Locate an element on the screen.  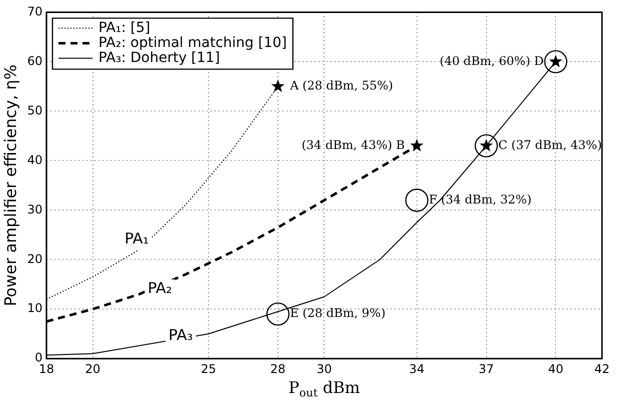
y-tick-label: 60 is located at coordinates (34, 61).